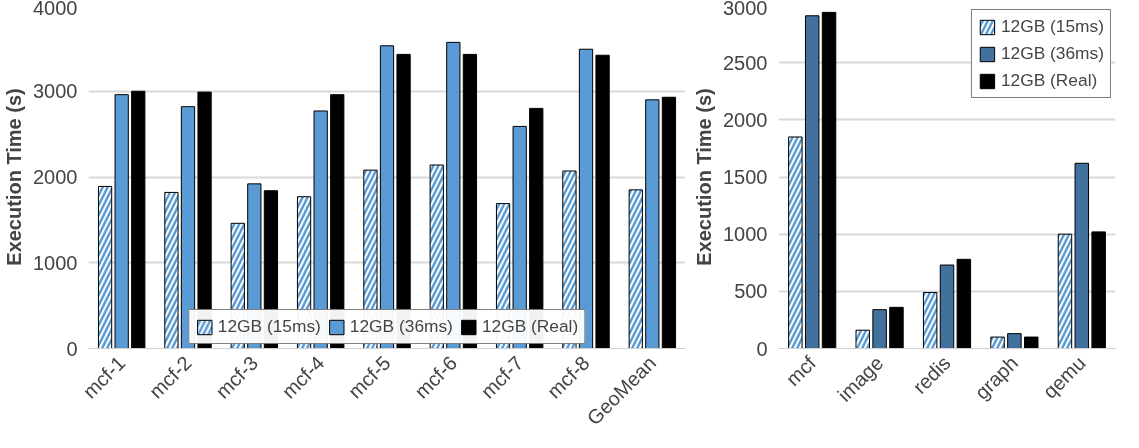  I want to click on y-tick-label: 2500, so click(745, 62).